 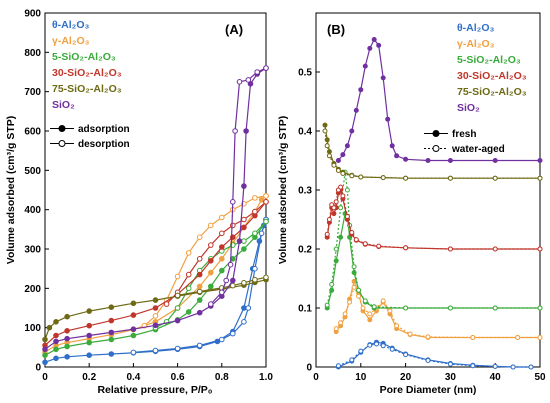 What do you see at coordinates (63, 105) in the screenshot?
I see `legend-entry: SiO₂` at bounding box center [63, 105].